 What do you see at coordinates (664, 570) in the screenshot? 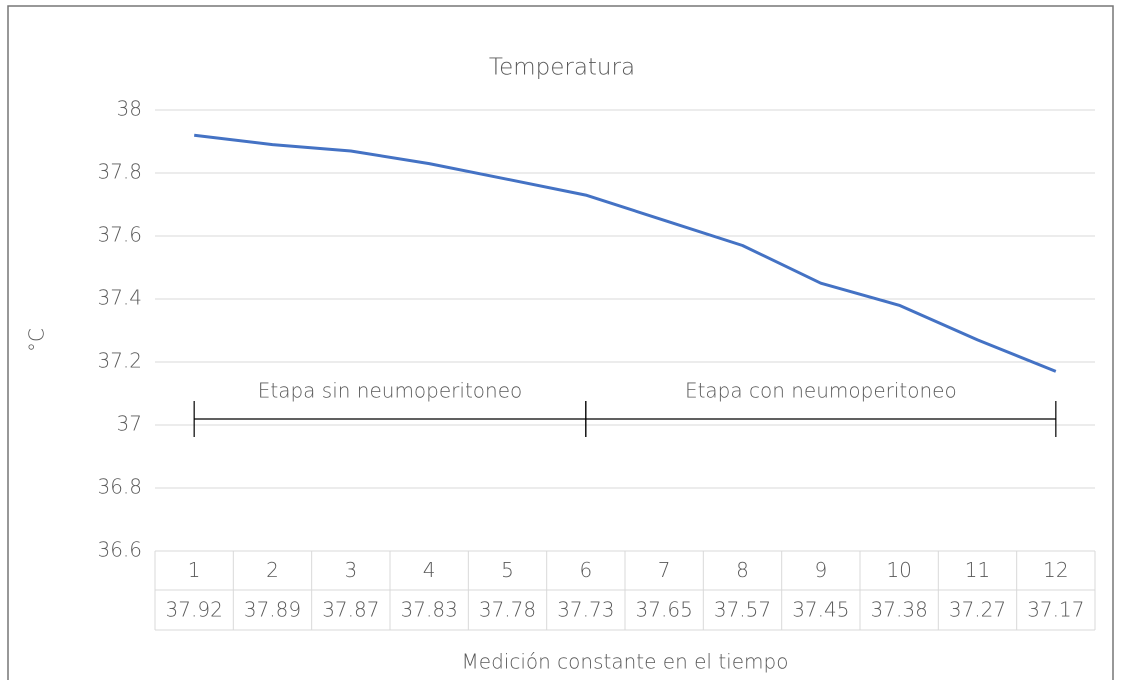
I see `x-tick-label: 7` at bounding box center [664, 570].